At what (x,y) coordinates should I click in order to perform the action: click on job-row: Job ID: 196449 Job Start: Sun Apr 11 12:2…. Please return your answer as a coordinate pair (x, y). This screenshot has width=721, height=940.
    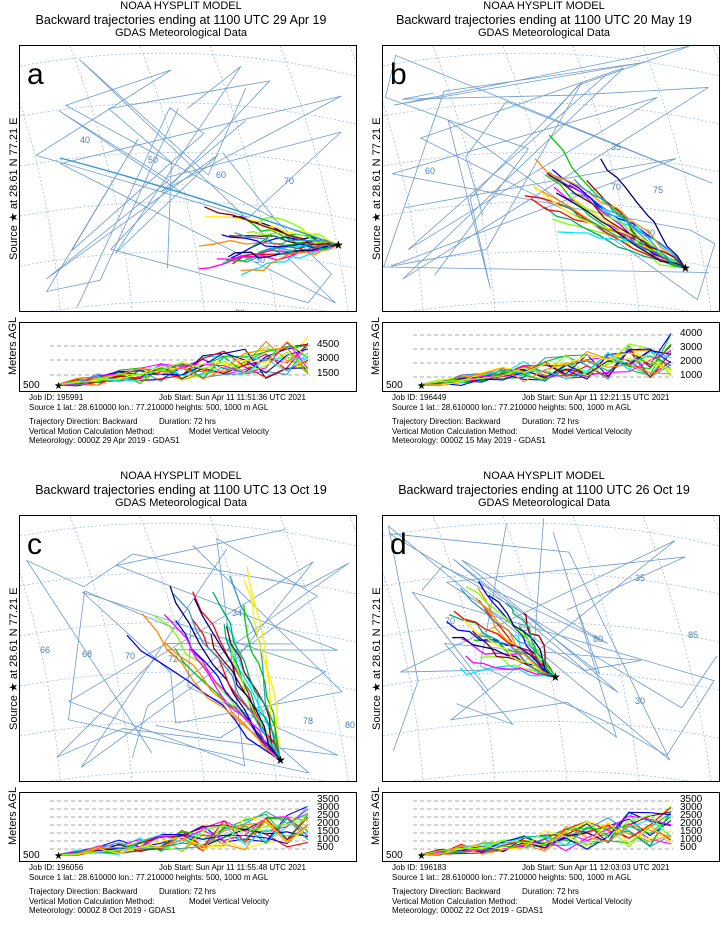
    Looking at the image, I should click on (531, 398).